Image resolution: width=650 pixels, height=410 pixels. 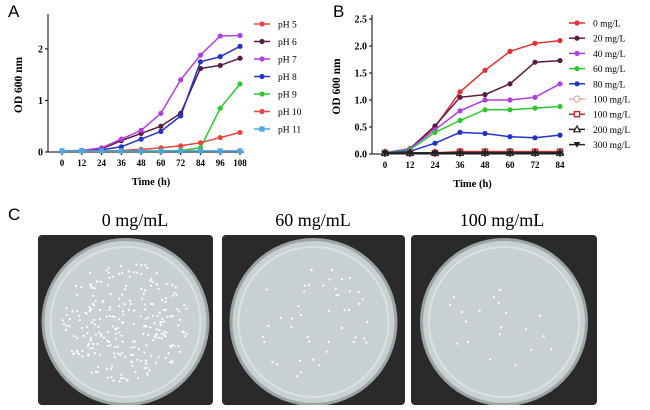 I want to click on legend-entry: 20 mg/L, so click(x=597, y=40).